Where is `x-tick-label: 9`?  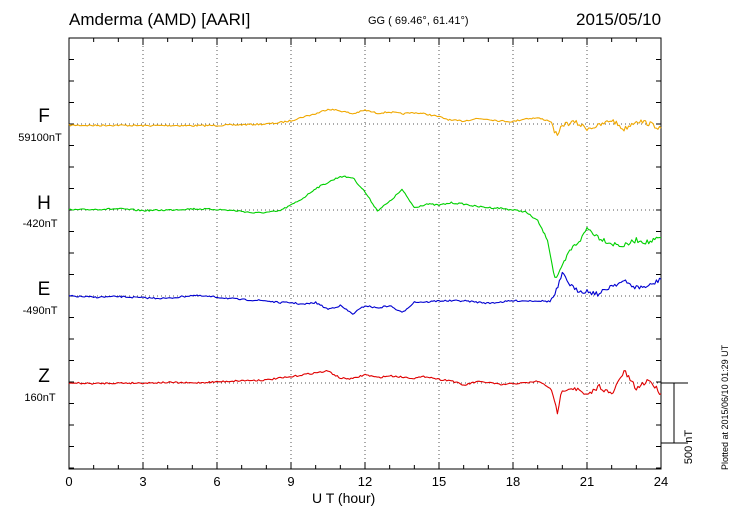
x-tick-label: 9 is located at coordinates (290, 481).